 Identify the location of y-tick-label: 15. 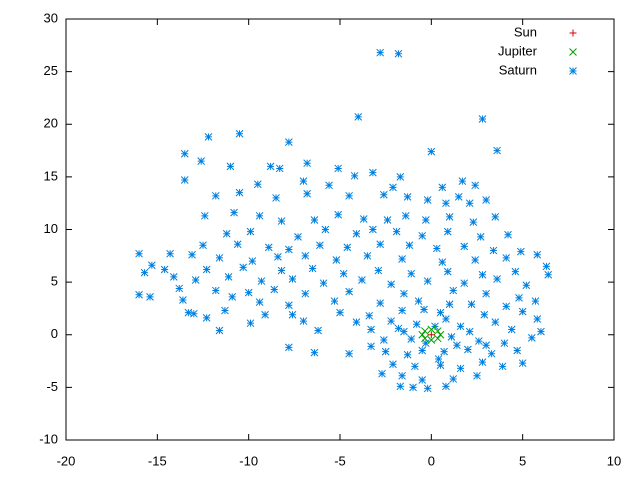
(51, 175).